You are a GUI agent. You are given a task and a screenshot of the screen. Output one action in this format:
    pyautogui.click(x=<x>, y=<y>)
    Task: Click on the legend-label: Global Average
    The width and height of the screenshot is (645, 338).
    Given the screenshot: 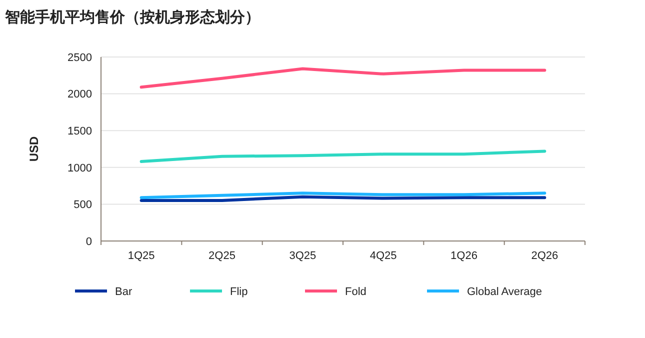 What is the action you would take?
    pyautogui.click(x=504, y=292)
    